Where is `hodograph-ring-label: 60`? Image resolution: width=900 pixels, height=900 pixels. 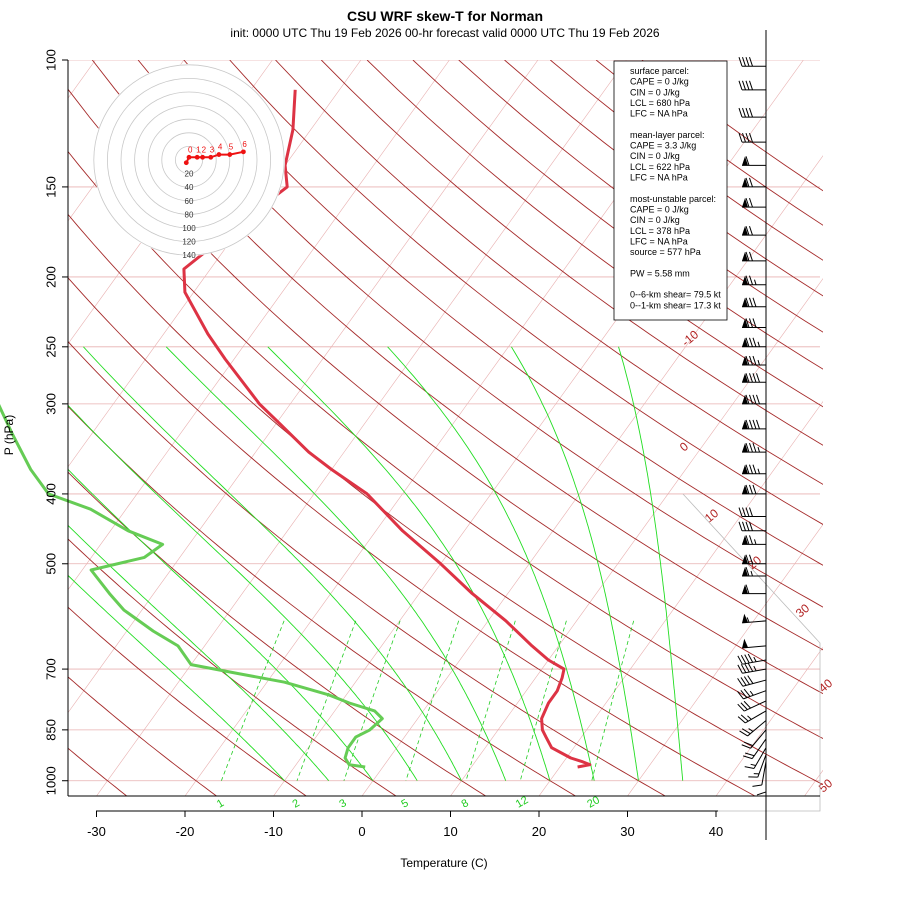 hodograph-ring-label: 60 is located at coordinates (189, 201).